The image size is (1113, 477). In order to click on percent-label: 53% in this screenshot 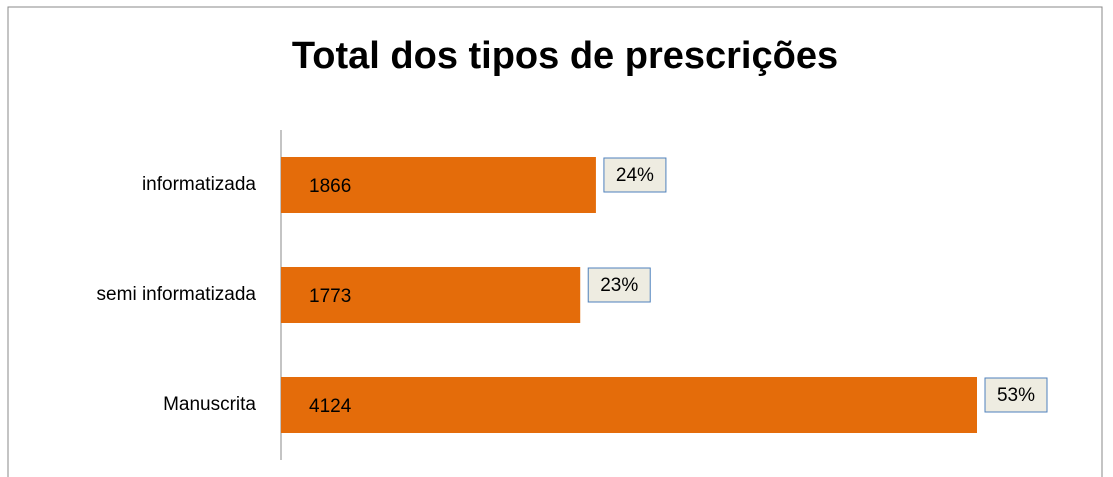, I will do `click(1016, 395)`.